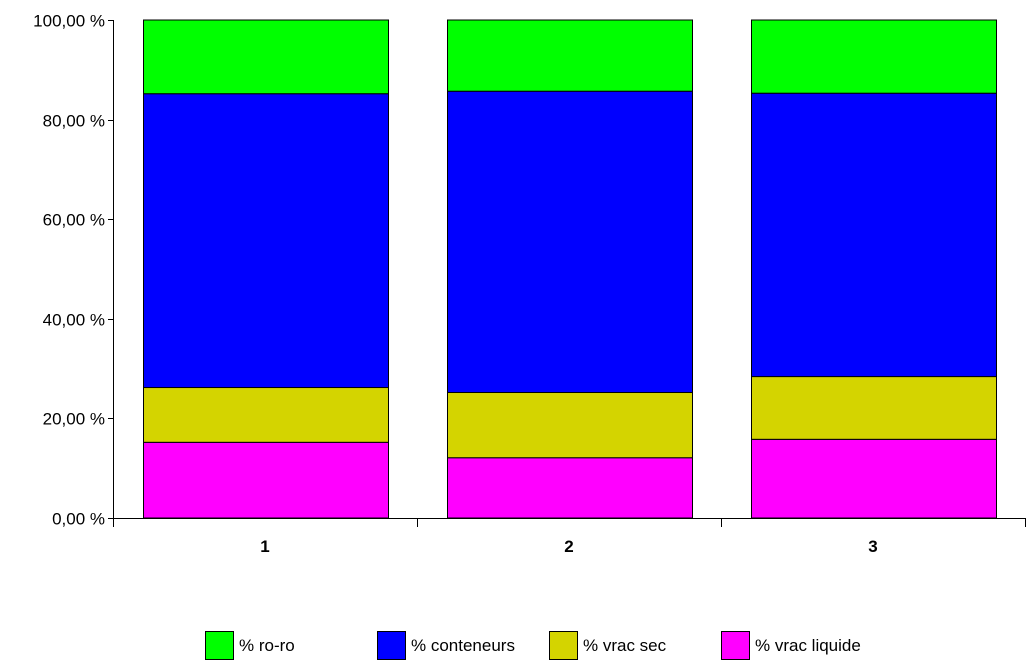  Describe the element at coordinates (74, 320) in the screenshot. I see `y-tick-label: 40,00 %` at that location.